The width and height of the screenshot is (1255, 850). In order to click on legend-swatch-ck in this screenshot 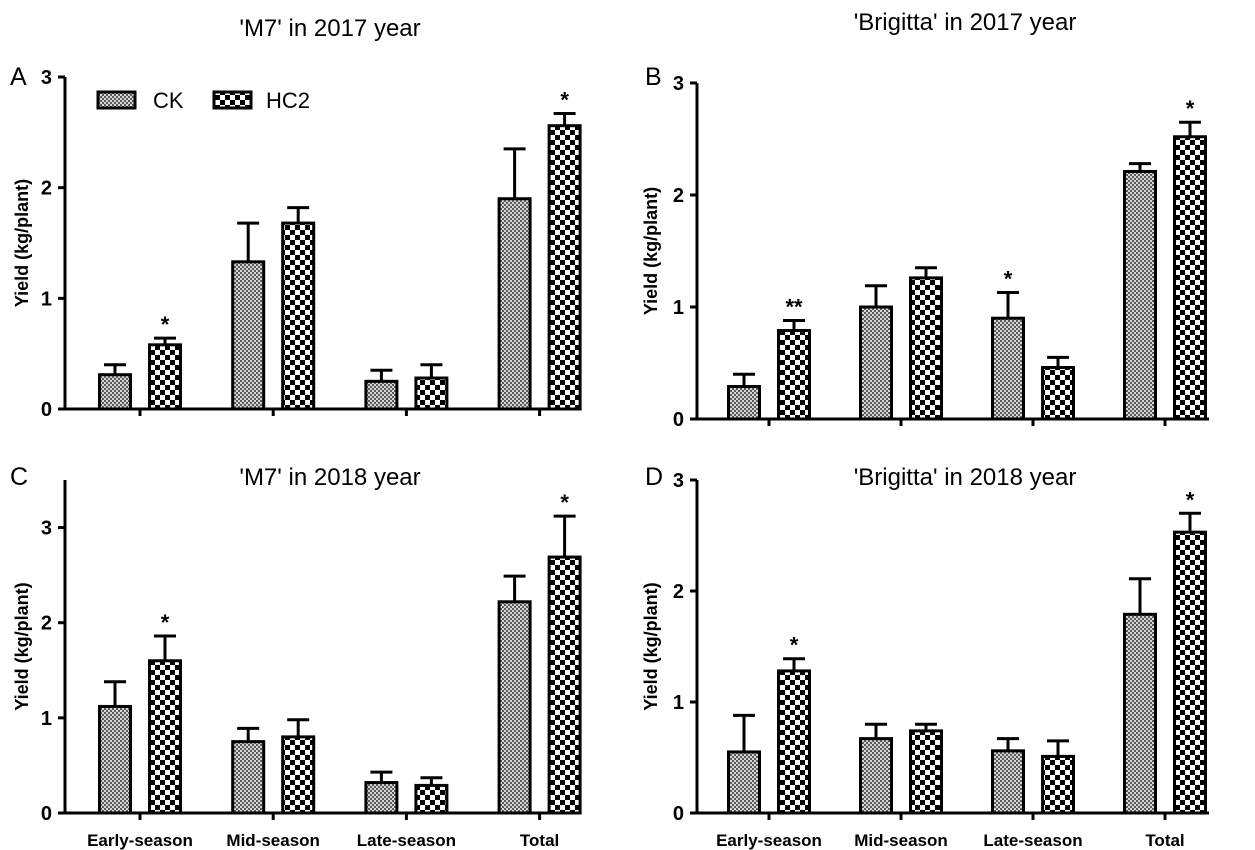, I will do `click(116, 100)`.